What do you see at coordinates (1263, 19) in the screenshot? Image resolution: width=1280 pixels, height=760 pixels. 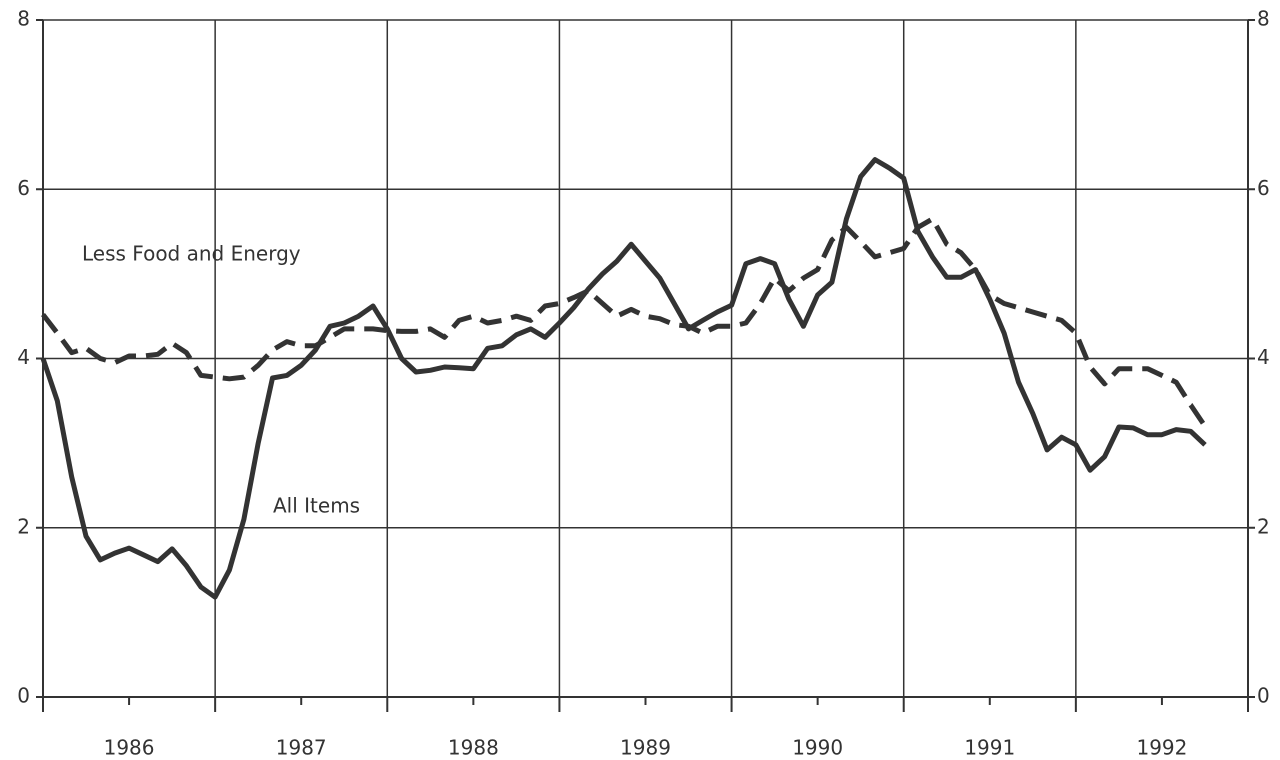 I see `y2-tick-label: 8` at bounding box center [1263, 19].